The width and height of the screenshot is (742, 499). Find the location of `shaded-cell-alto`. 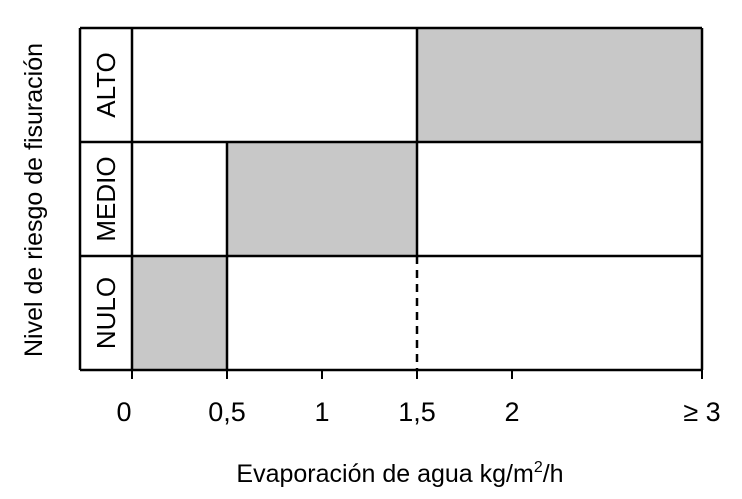

shaded-cell-alto is located at coordinates (559, 85).